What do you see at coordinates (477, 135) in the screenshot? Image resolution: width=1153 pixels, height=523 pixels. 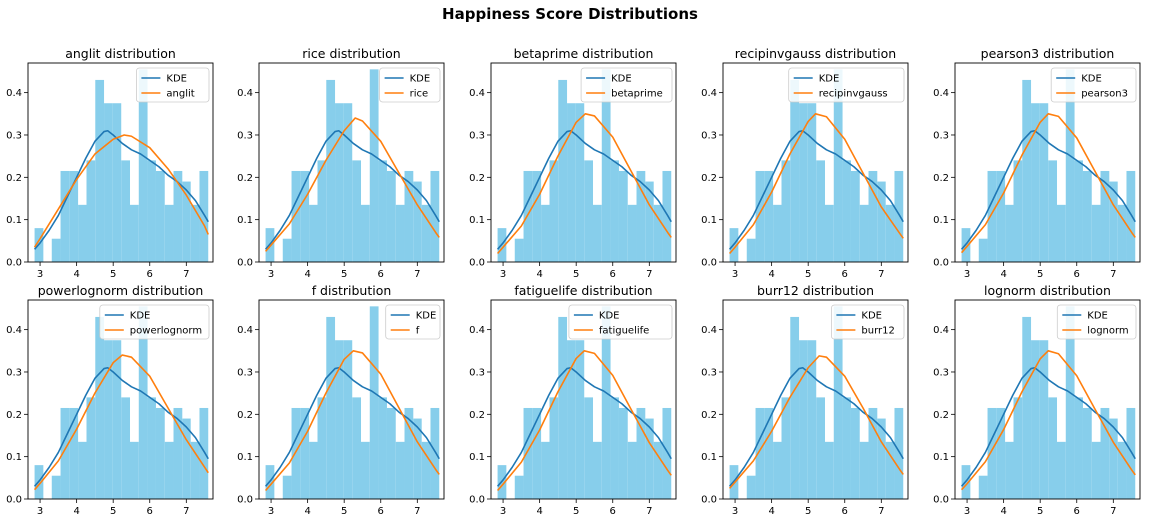 I see `y-tick-label: 0.3` at bounding box center [477, 135].